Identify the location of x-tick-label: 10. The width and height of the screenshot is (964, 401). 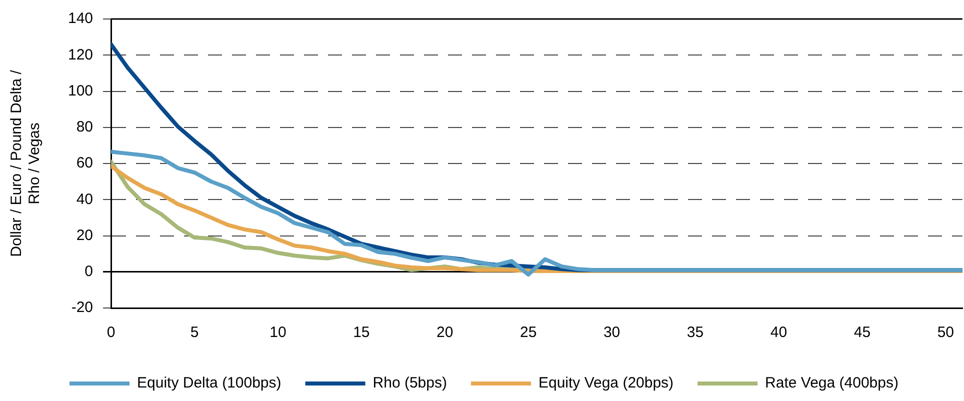
(278, 333).